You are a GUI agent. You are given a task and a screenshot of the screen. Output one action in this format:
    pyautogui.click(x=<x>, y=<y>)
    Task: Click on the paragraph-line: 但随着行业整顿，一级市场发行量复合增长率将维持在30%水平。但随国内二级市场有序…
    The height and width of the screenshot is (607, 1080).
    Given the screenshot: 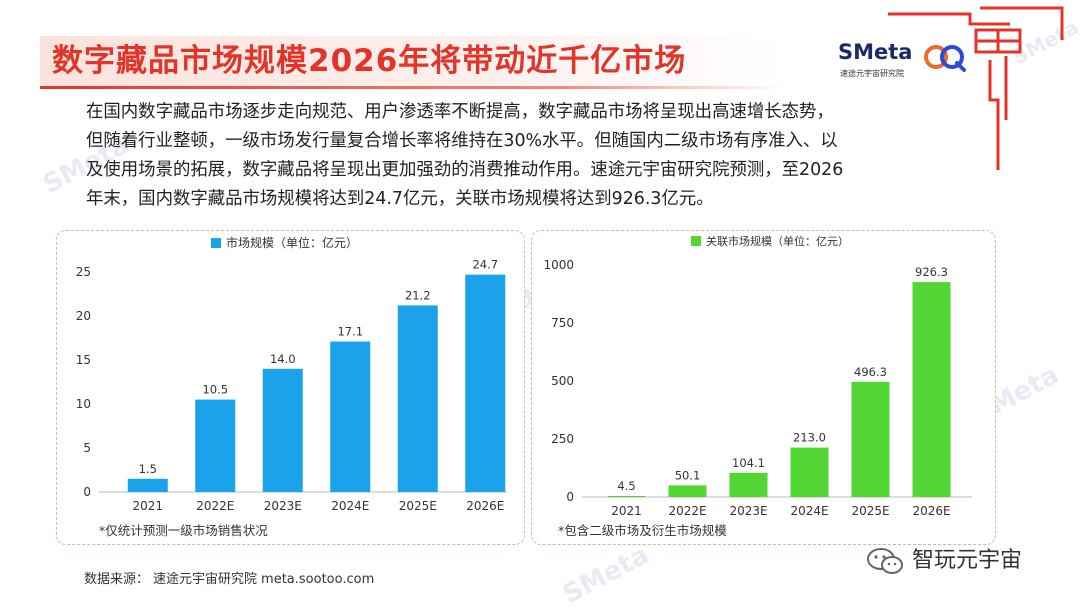 What is the action you would take?
    pyautogui.click(x=462, y=141)
    